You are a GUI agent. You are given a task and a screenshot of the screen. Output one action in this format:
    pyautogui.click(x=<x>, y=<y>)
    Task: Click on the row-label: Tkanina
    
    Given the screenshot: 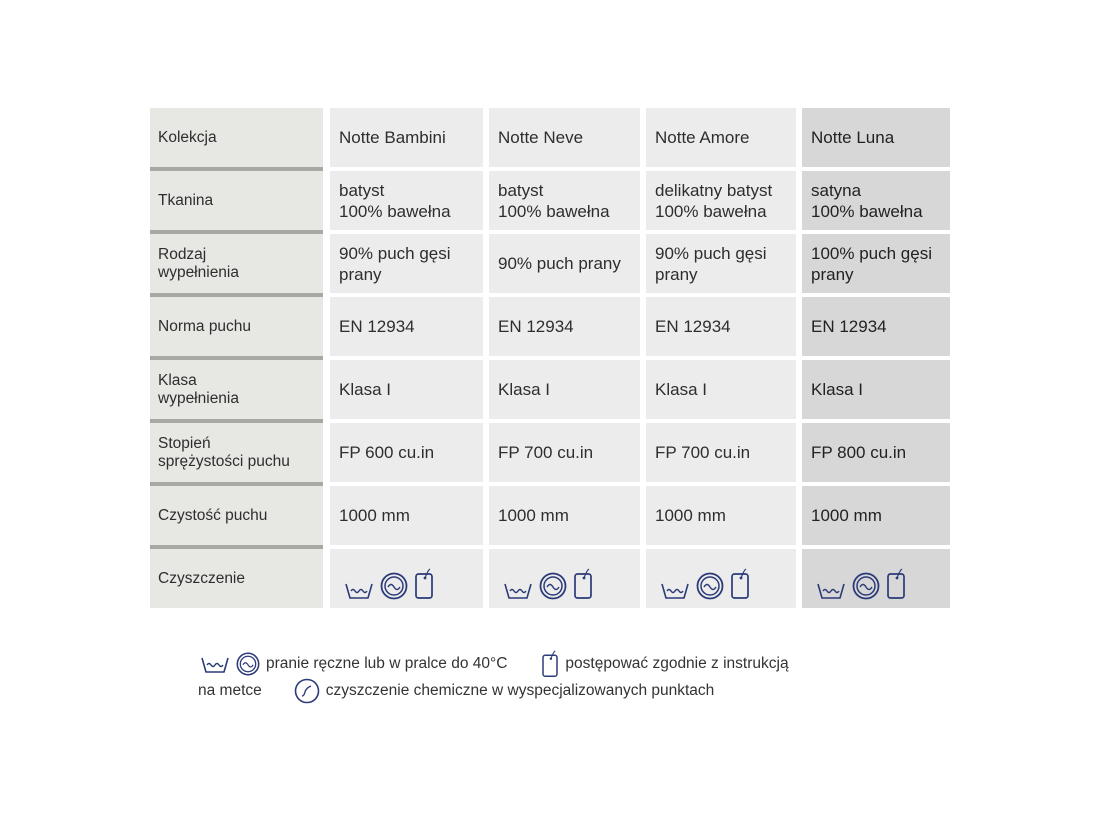 What is the action you would take?
    pyautogui.click(x=236, y=200)
    